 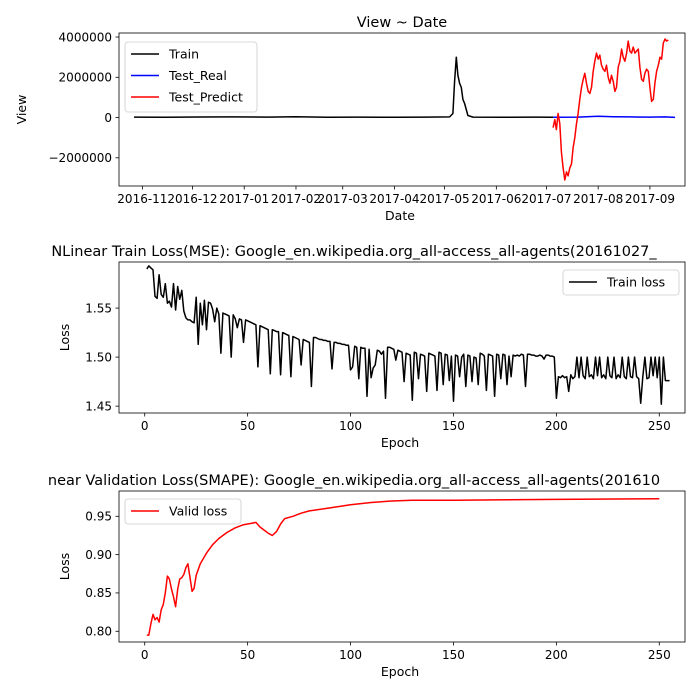 I want to click on y-tick-label: 0.80, so click(x=98, y=632).